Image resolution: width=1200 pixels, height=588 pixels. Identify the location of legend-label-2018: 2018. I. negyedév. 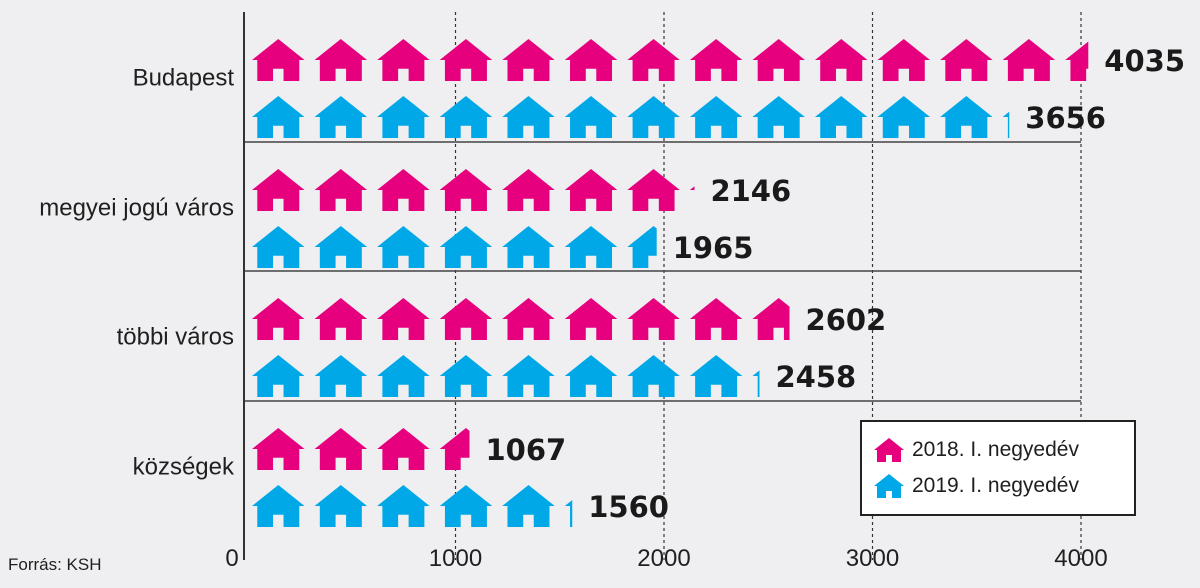
(995, 449).